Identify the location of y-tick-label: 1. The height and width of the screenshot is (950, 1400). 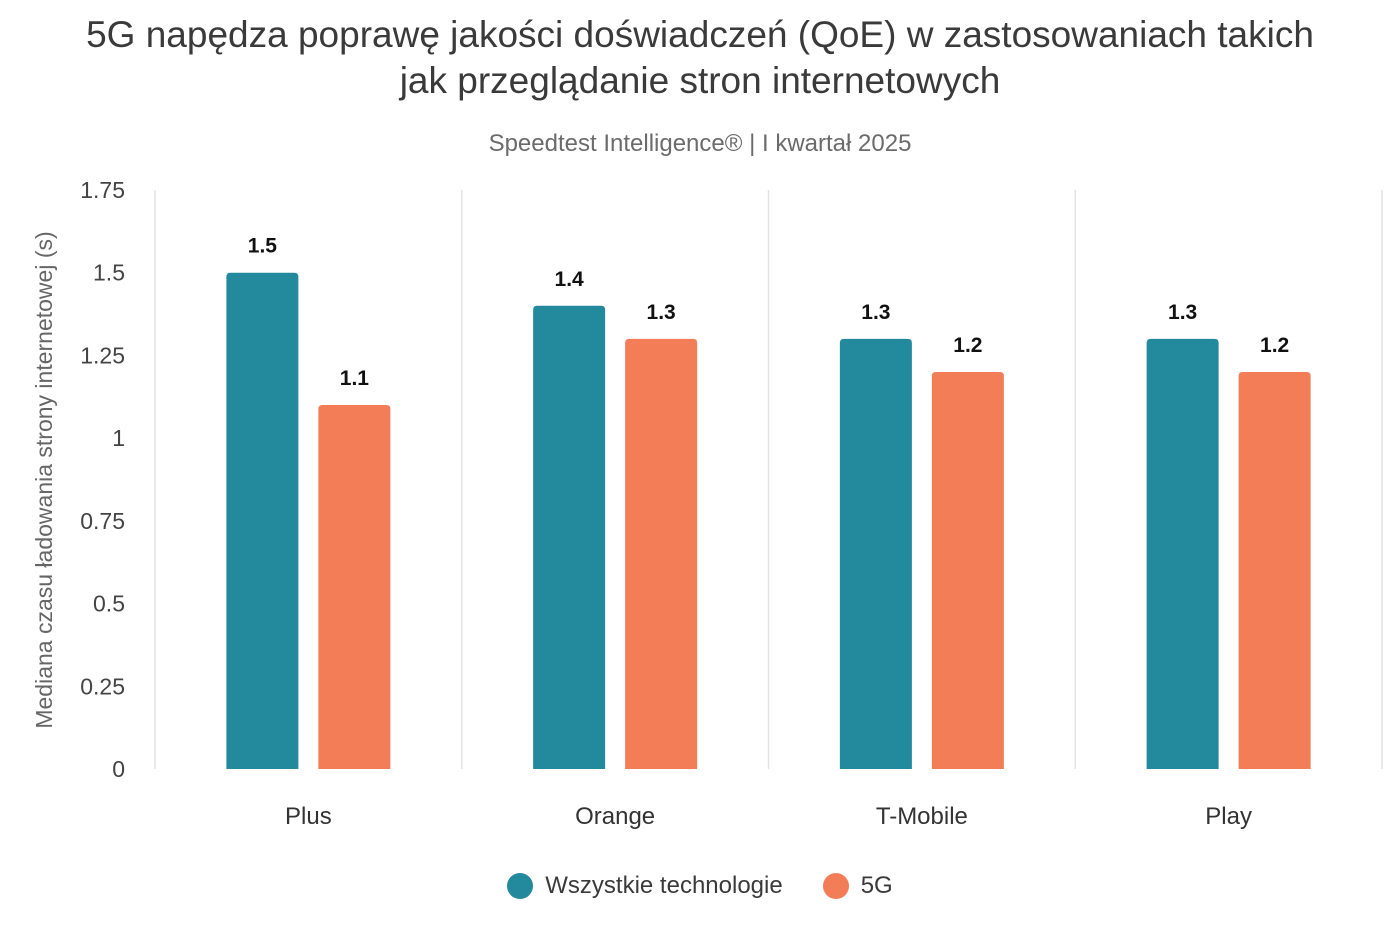
(118, 438).